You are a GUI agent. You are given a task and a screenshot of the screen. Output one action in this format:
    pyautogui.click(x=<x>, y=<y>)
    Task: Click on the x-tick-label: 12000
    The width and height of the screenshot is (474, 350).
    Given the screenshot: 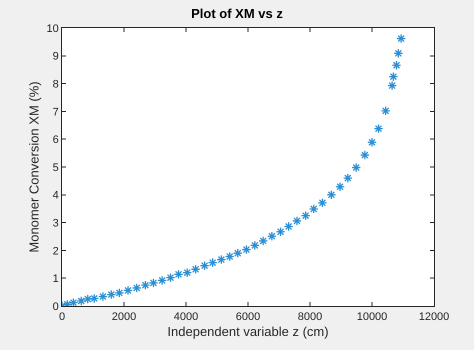 What is the action you would take?
    pyautogui.click(x=434, y=317)
    